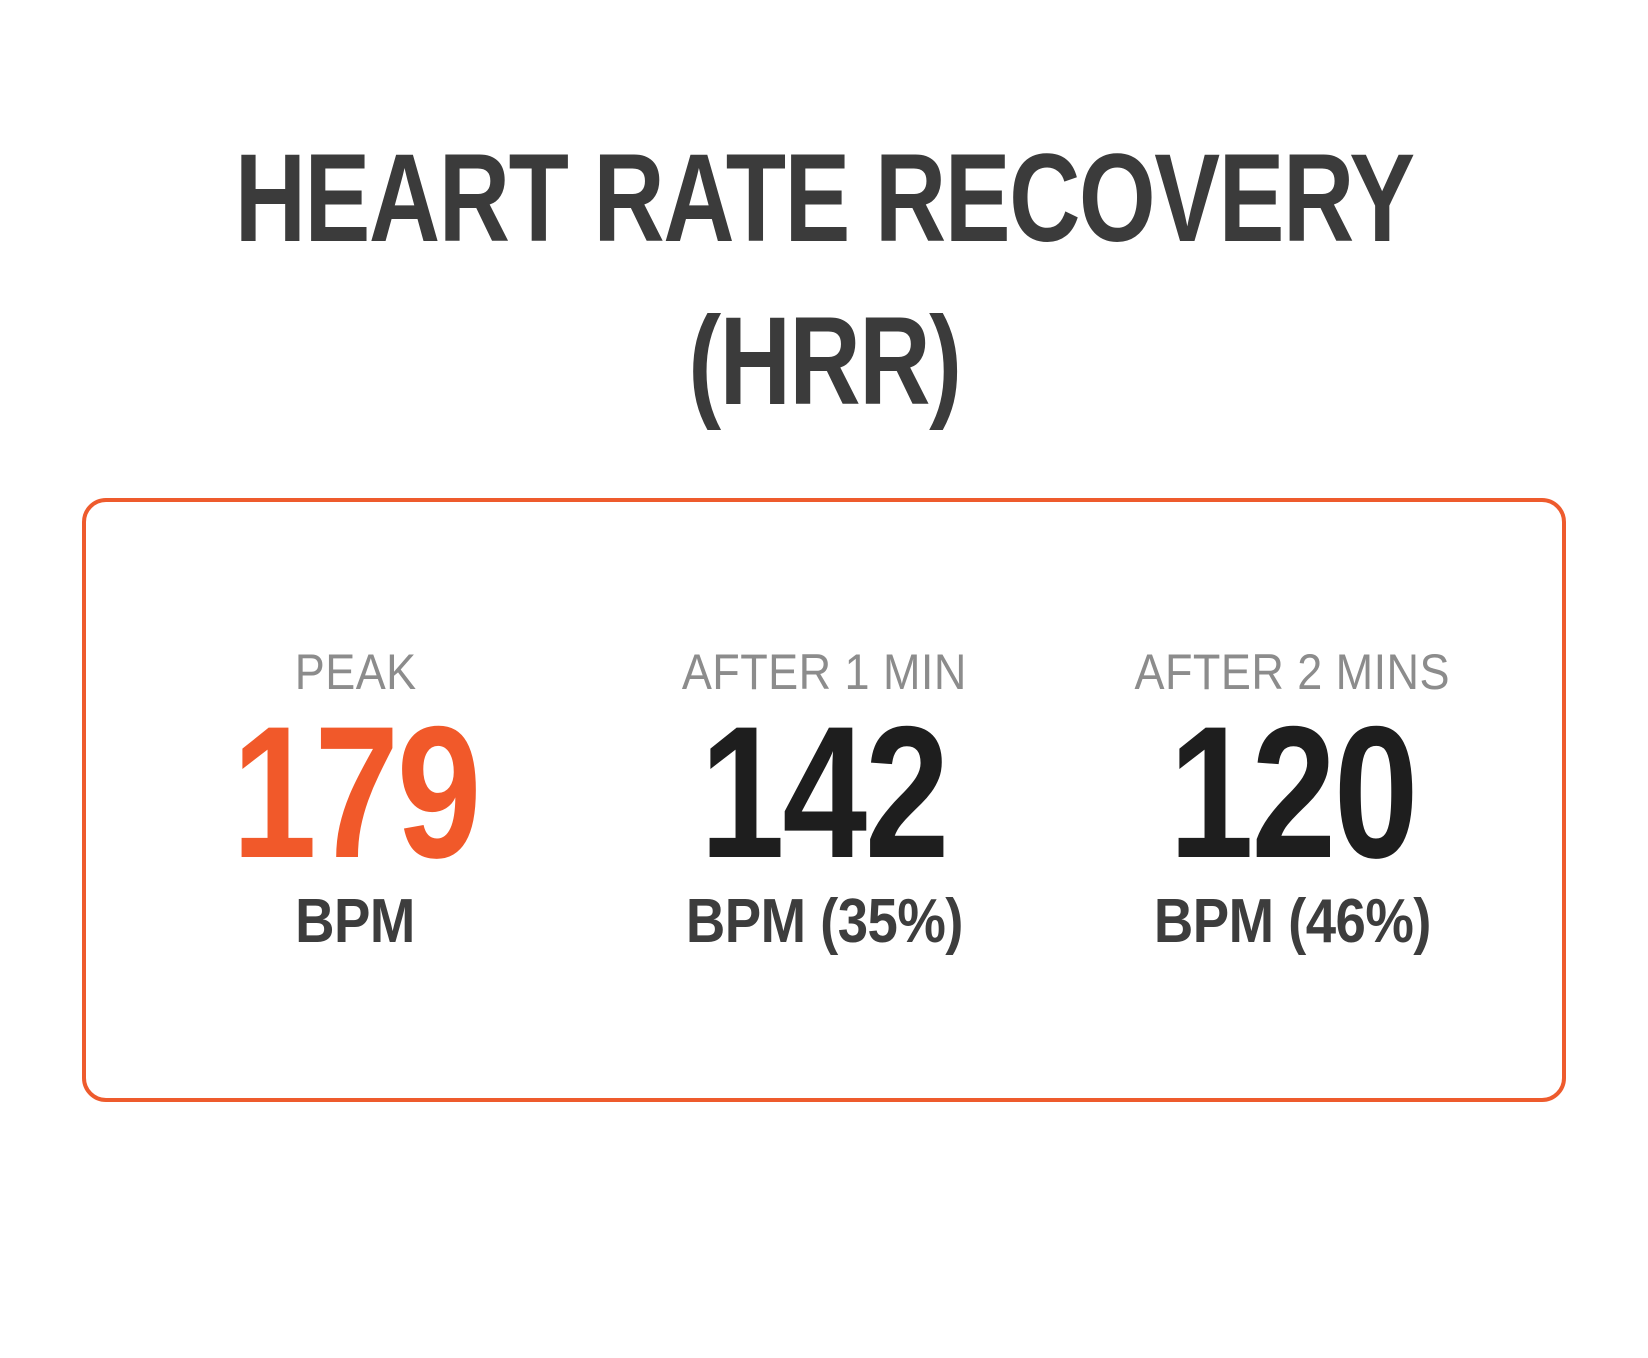 The height and width of the screenshot is (1358, 1648). What do you see at coordinates (824, 198) in the screenshot?
I see `page-title-line1: HEART RATE RECOVERY` at bounding box center [824, 198].